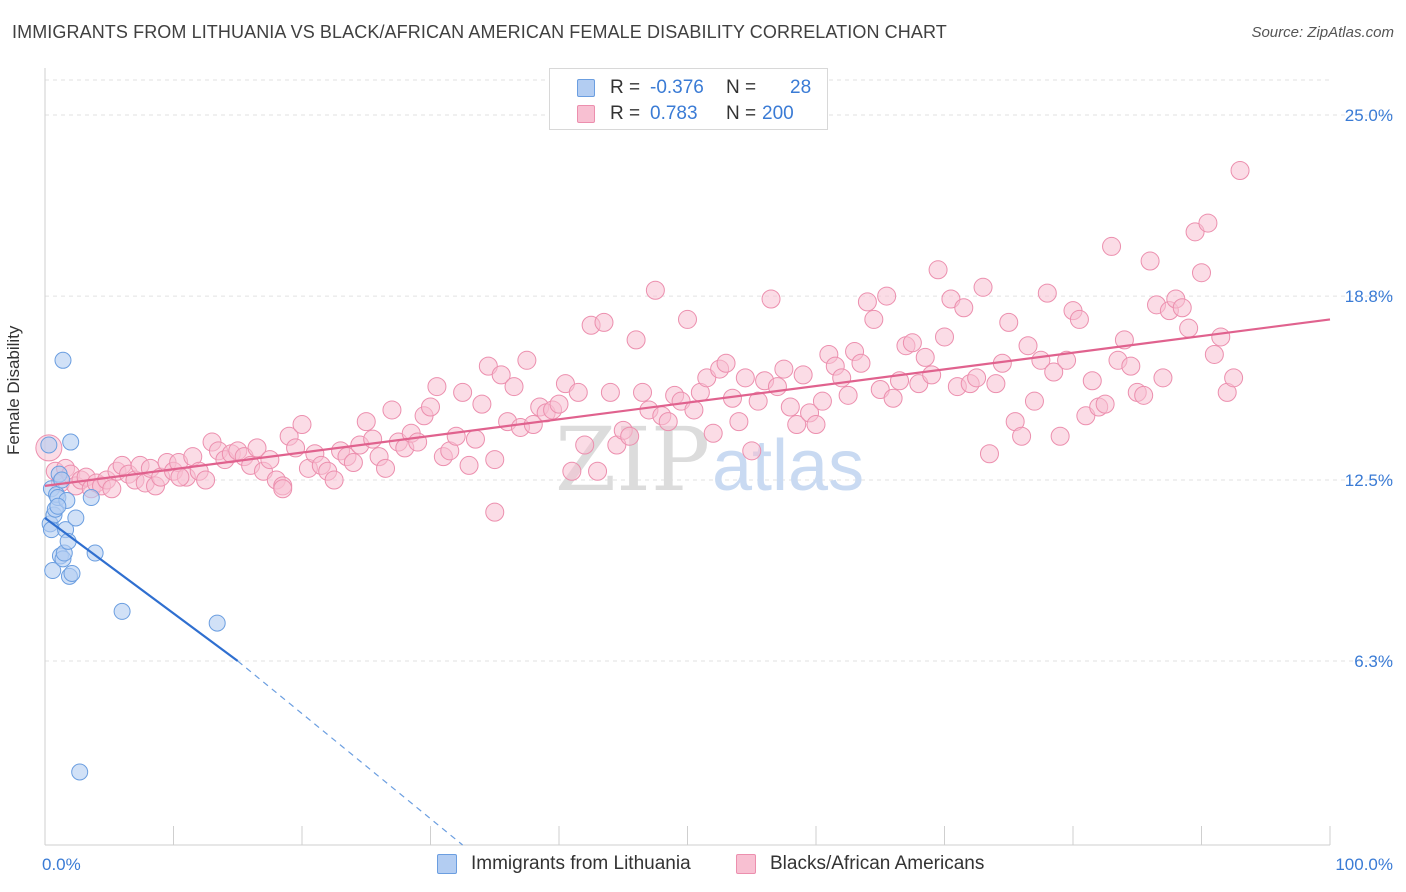 This screenshot has width=1406, height=892. I want to click on legend-r-value: 0.783, so click(674, 113).